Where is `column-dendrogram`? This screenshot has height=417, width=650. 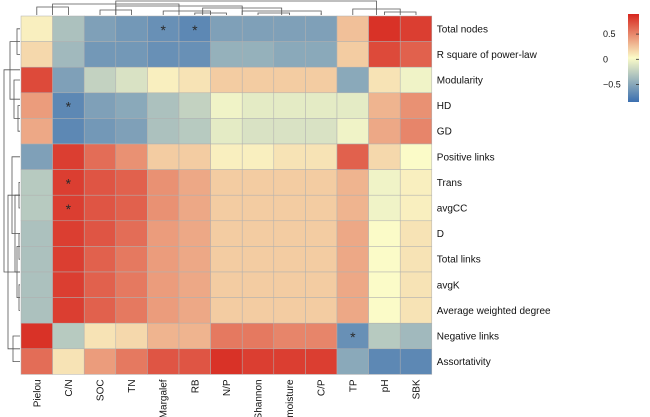
column-dendrogram is located at coordinates (226, 7).